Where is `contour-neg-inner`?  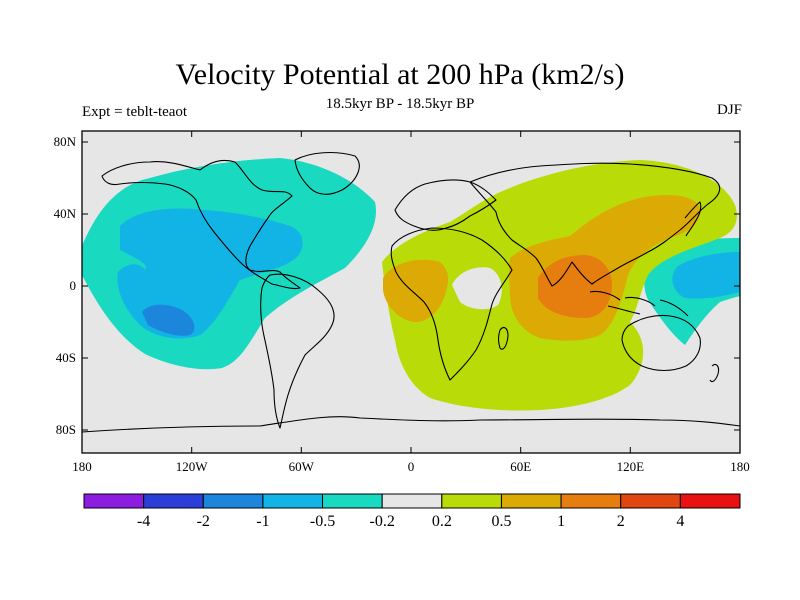 contour-neg-inner is located at coordinates (168, 320).